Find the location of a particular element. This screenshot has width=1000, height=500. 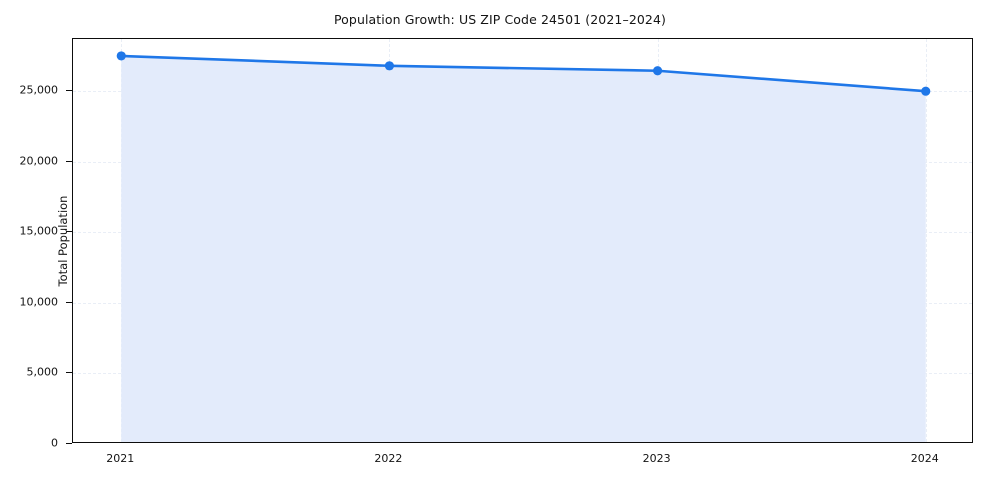

x-axis-tick-label: 2021 is located at coordinates (120, 458).